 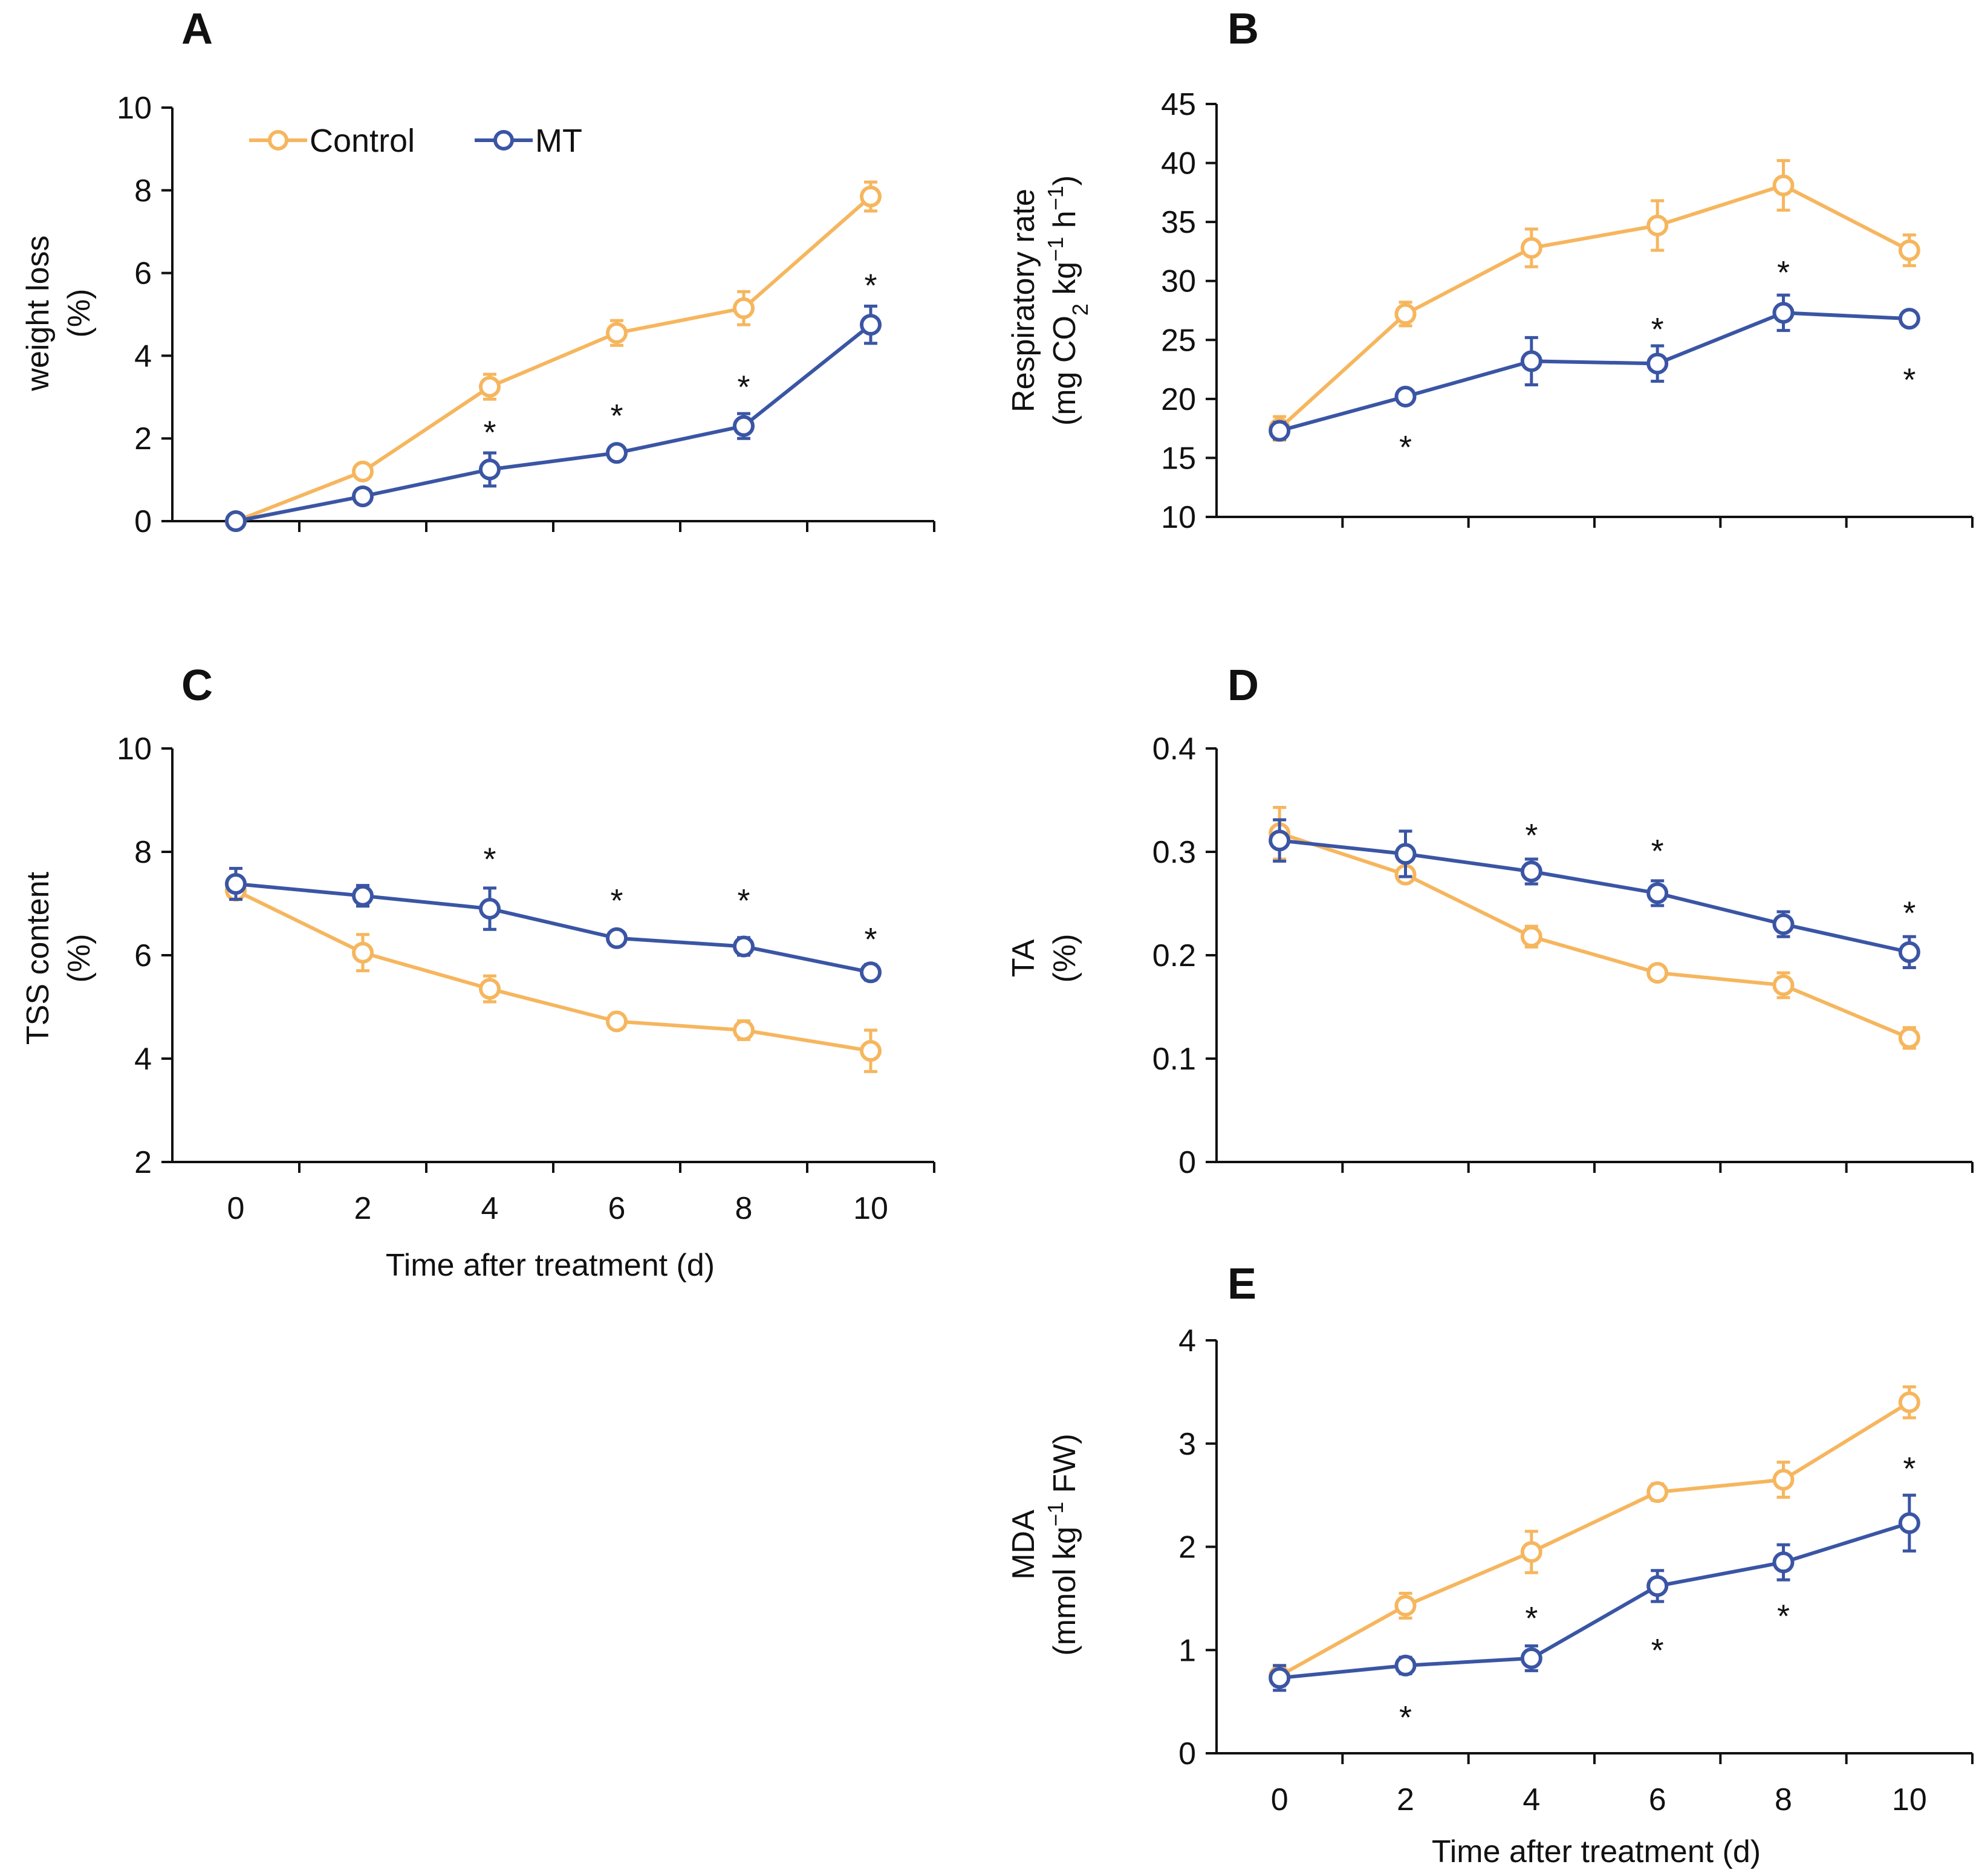 What do you see at coordinates (490, 1208) in the screenshot?
I see `panel-c-xtick-label-2: 4` at bounding box center [490, 1208].